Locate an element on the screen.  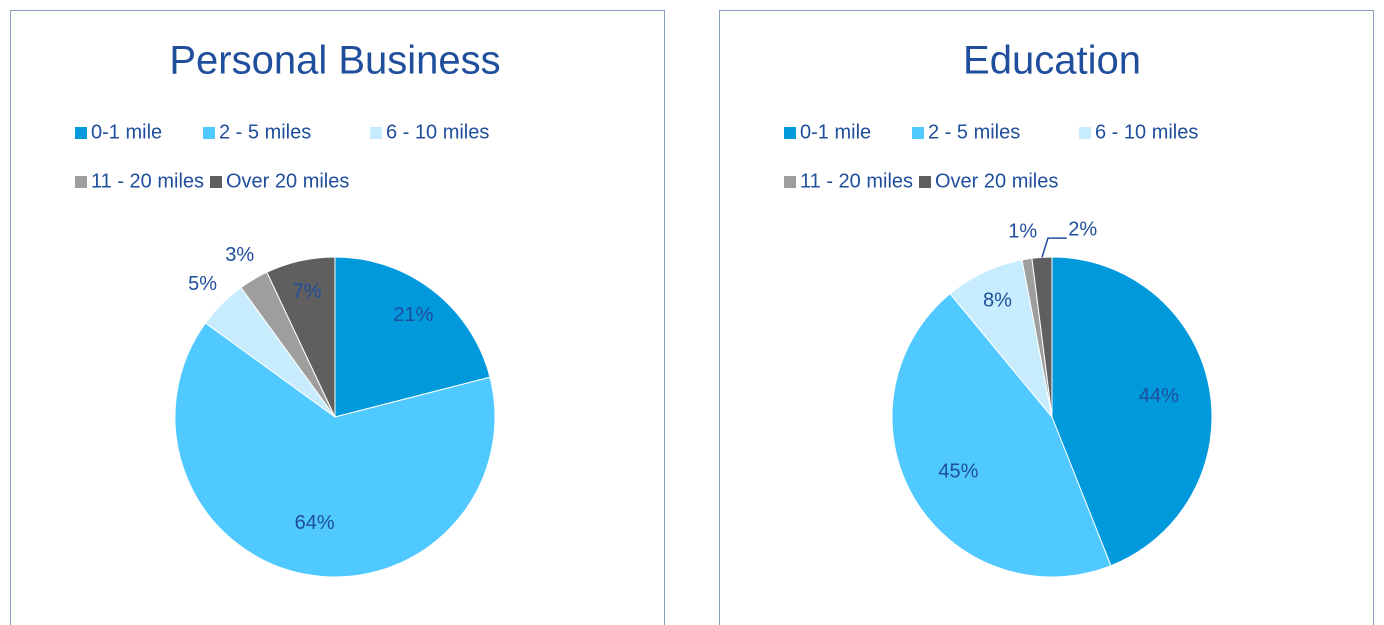
data-label: 8% is located at coordinates (997, 300).